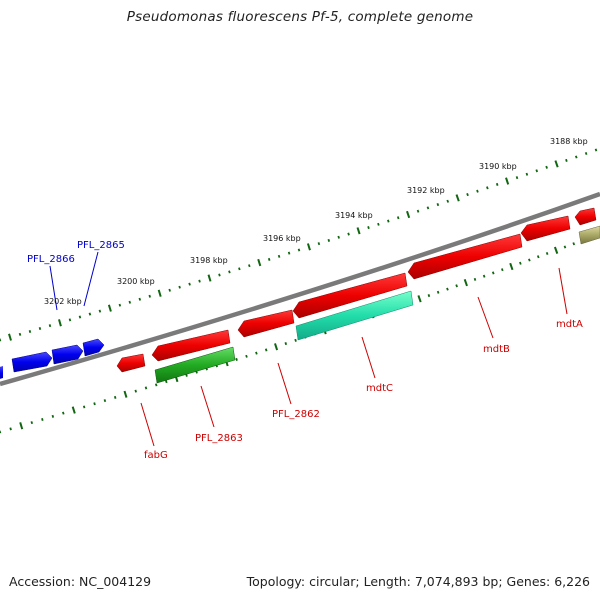  What do you see at coordinates (101, 245) in the screenshot?
I see `gene-label-pfl-2865: PFL_2865` at bounding box center [101, 245].